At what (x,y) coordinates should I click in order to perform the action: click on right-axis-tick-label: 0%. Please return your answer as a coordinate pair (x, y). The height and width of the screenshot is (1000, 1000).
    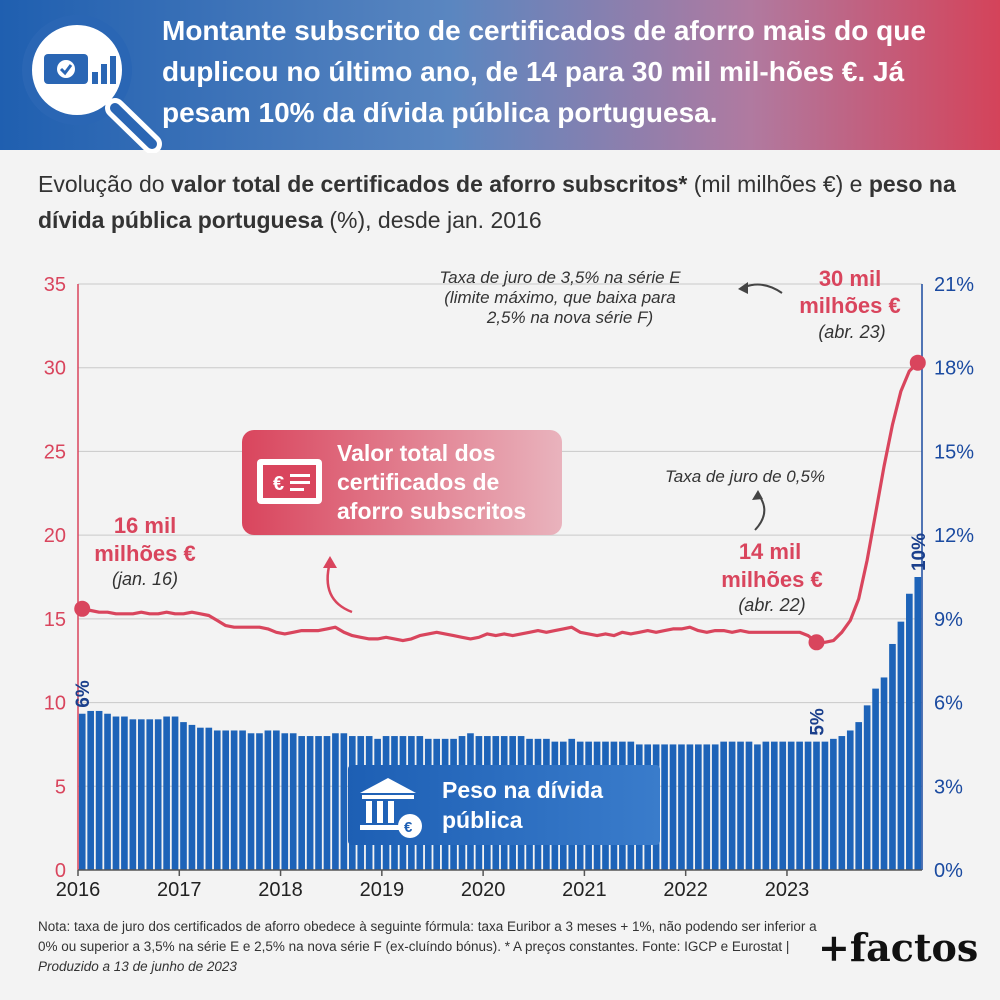
    Looking at the image, I should click on (948, 871).